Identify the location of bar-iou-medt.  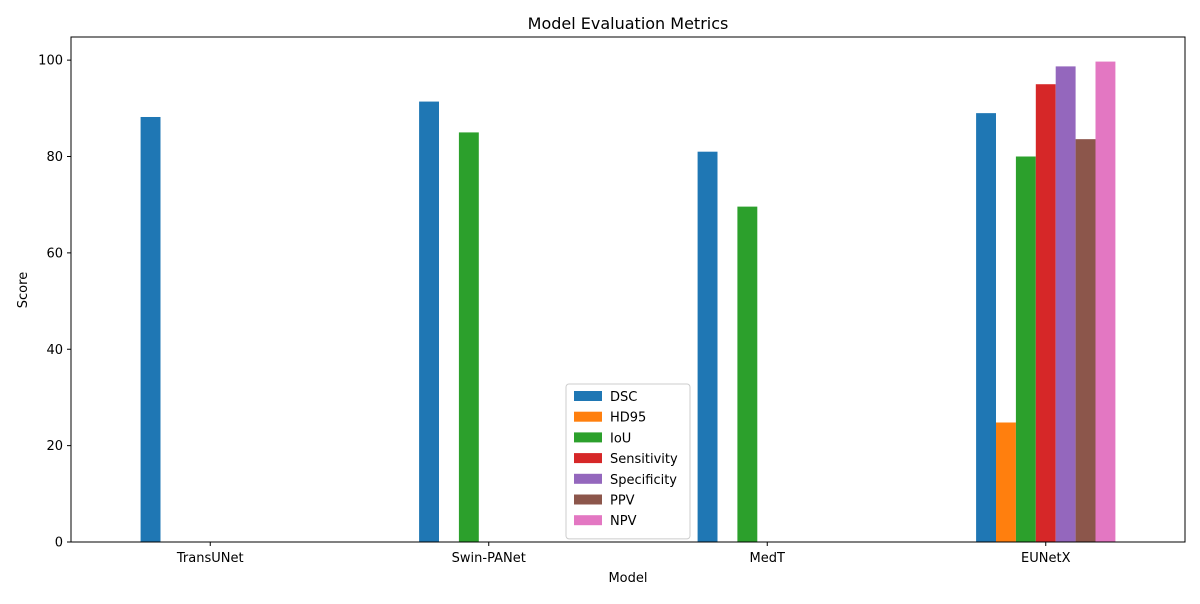
(747, 374).